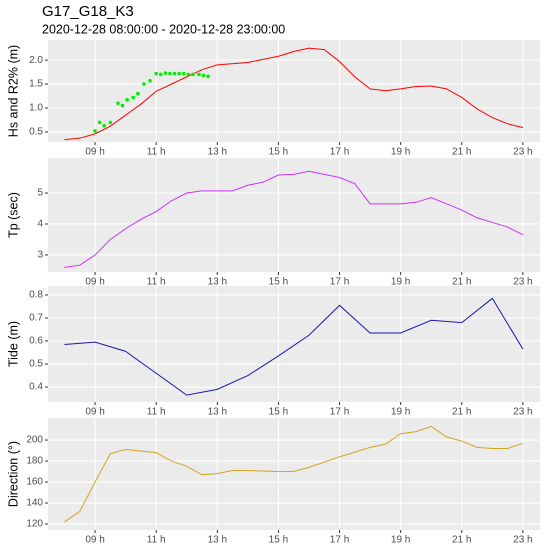 This screenshot has height=547, width=550. I want to click on y-tick-label: 0.4, so click(36, 387).